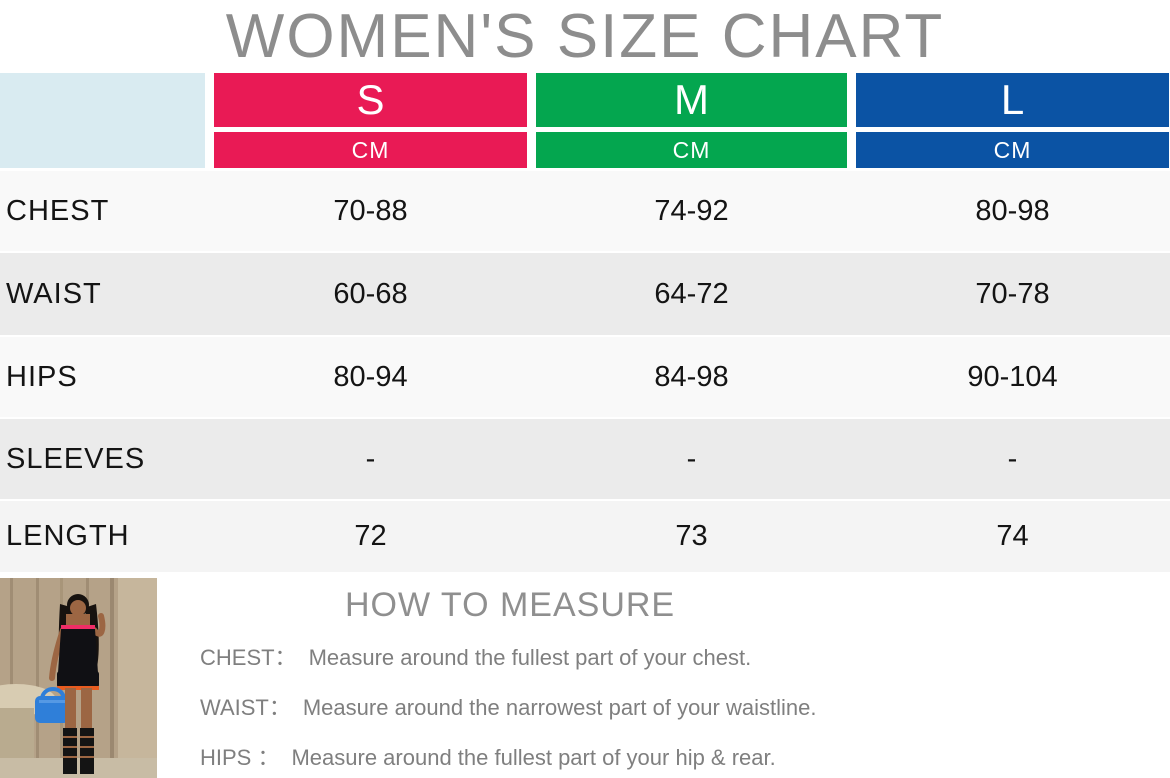 This screenshot has height=778, width=1170. Describe the element at coordinates (1012, 210) in the screenshot. I see `cell-value: 80-98` at that location.